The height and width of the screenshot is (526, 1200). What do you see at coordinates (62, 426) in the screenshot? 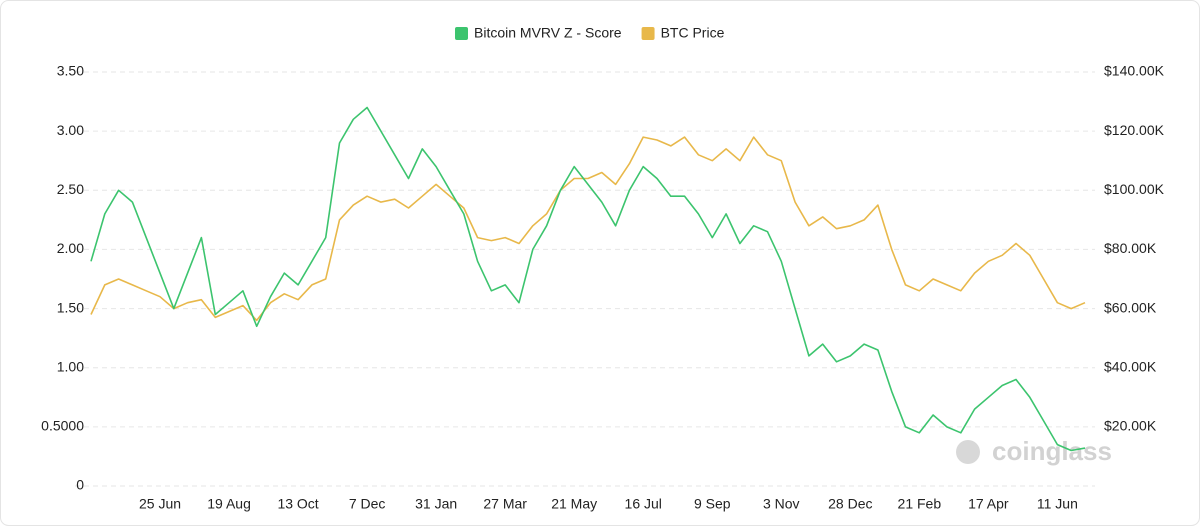
I see `y-tick-label: 0.5000` at bounding box center [62, 426].